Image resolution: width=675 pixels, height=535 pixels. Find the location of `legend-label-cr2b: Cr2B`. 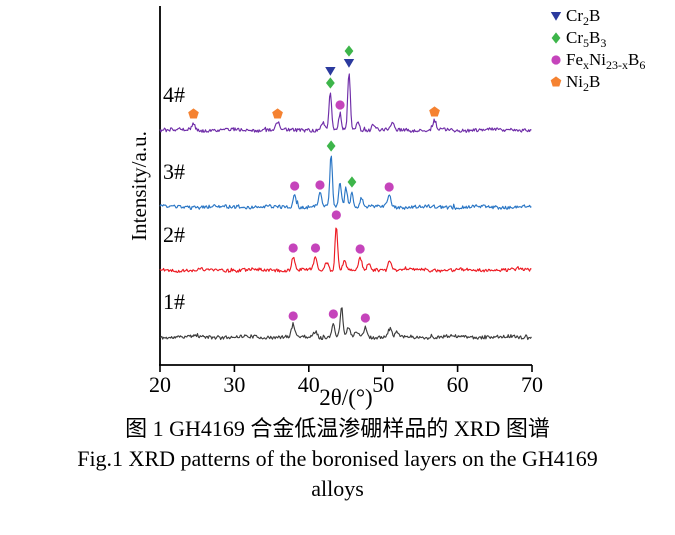

legend-label-cr2b: Cr2B is located at coordinates (583, 17).